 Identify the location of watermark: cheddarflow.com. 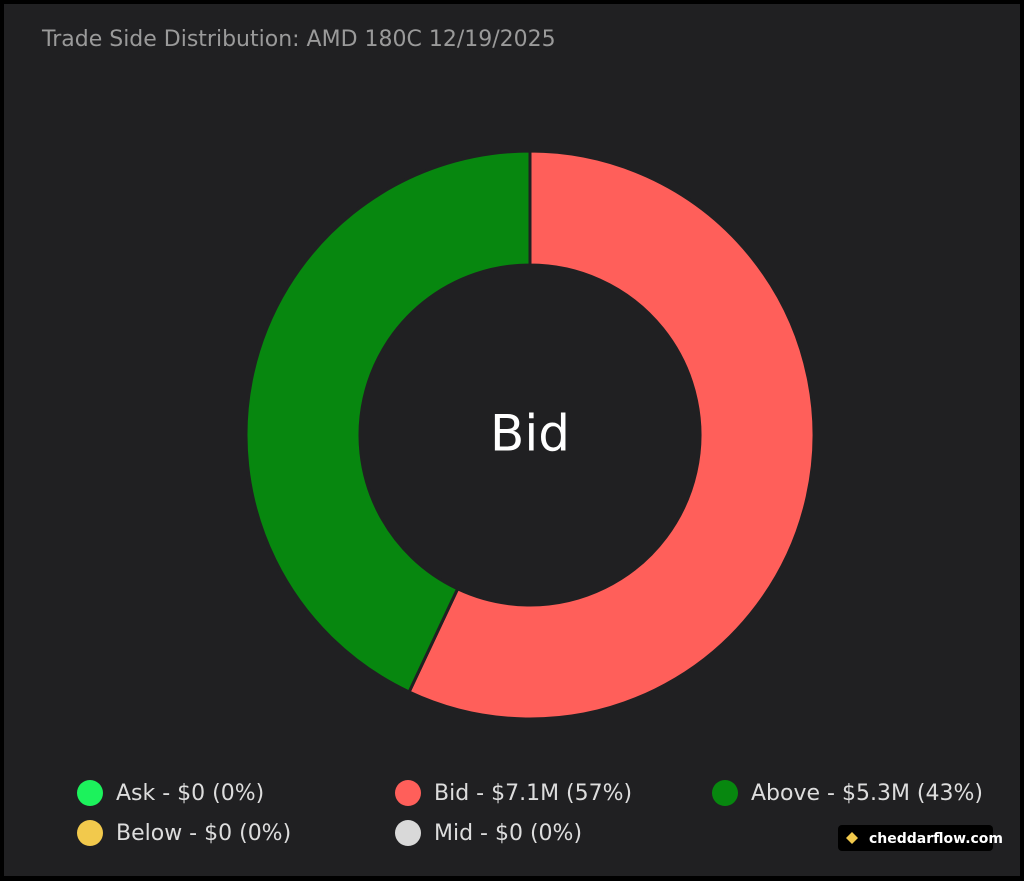
(936, 839).